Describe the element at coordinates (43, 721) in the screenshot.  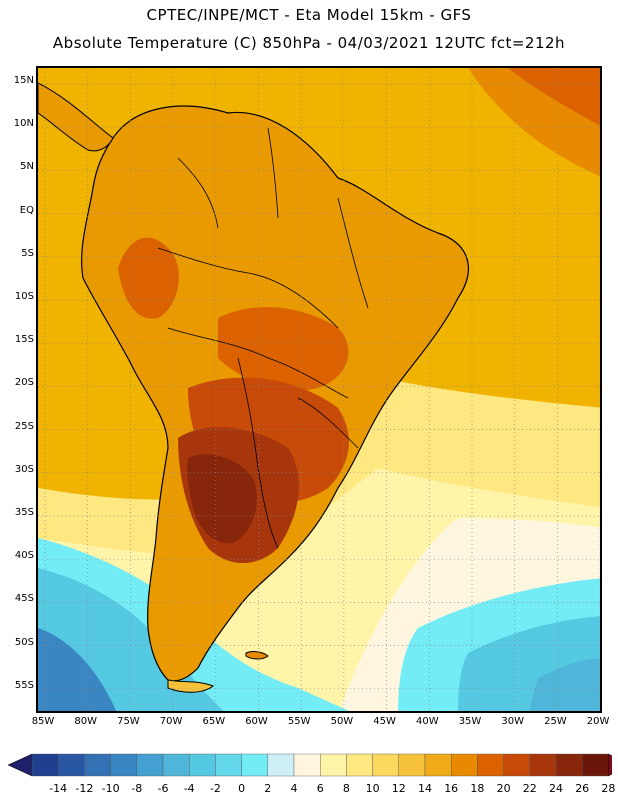
I see `lon-label: 85W` at that location.